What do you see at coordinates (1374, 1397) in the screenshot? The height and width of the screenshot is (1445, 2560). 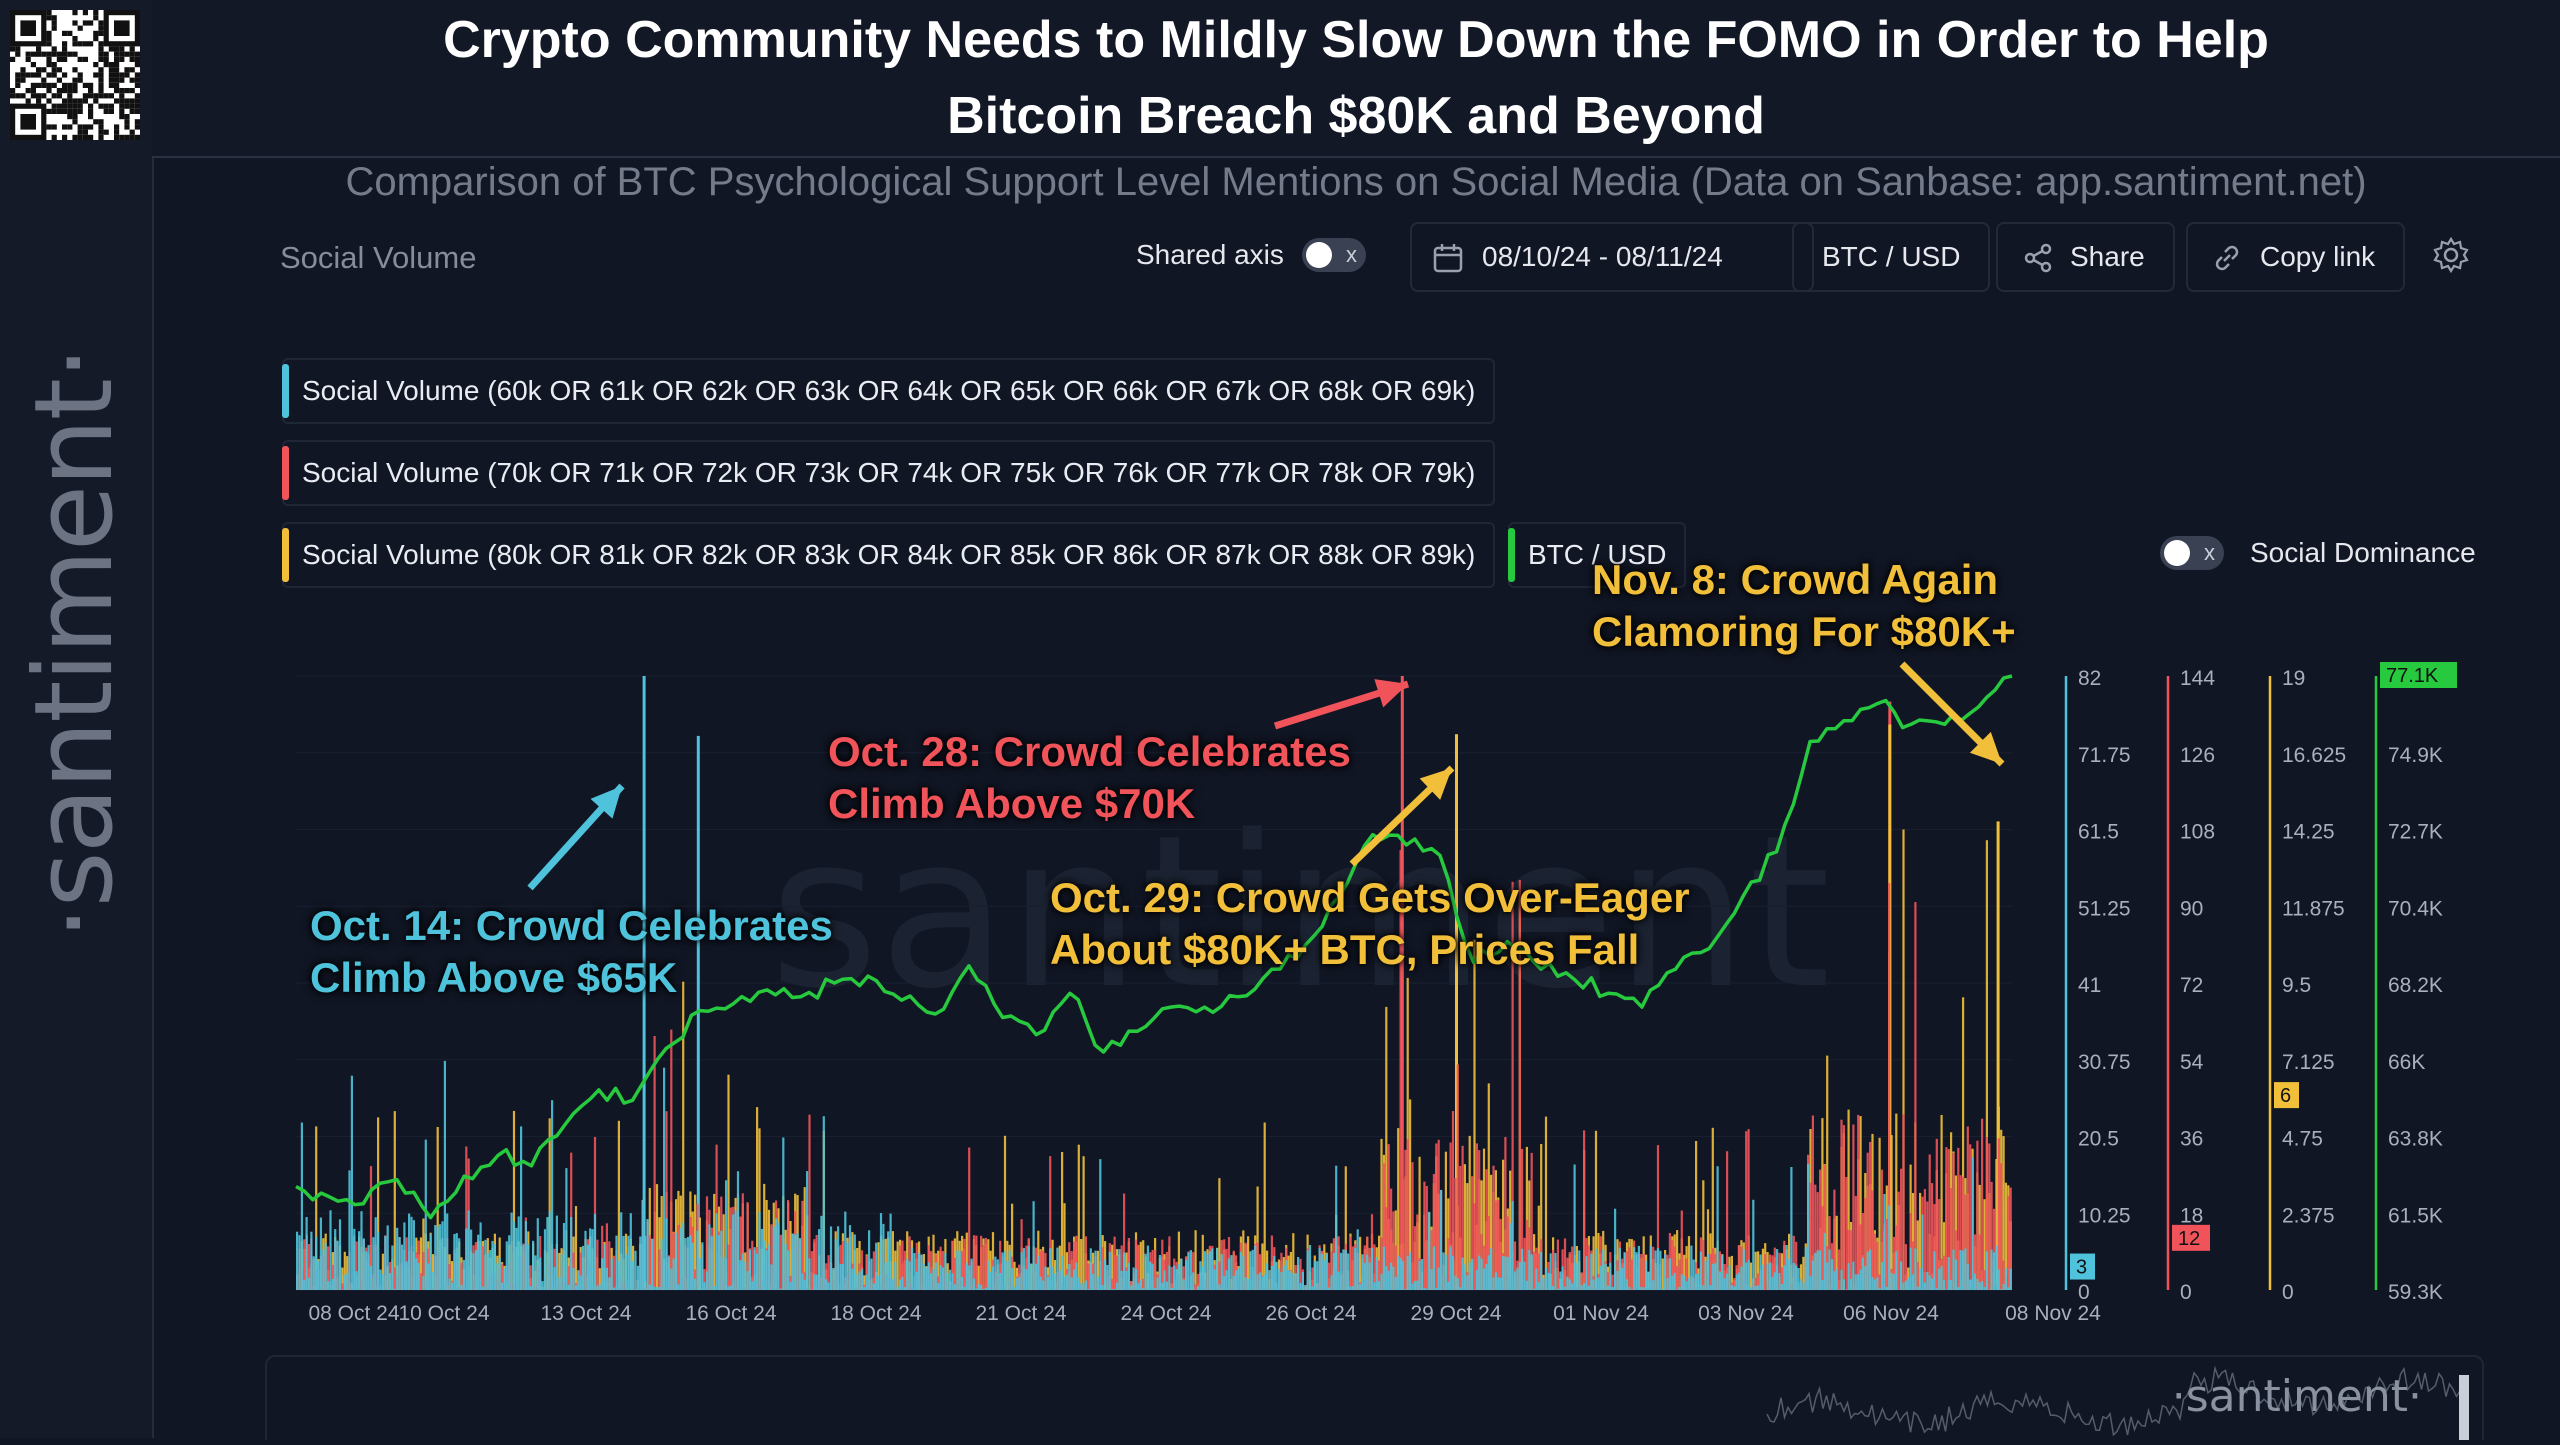 I see `navigator-minimap: ·santiment·` at bounding box center [1374, 1397].